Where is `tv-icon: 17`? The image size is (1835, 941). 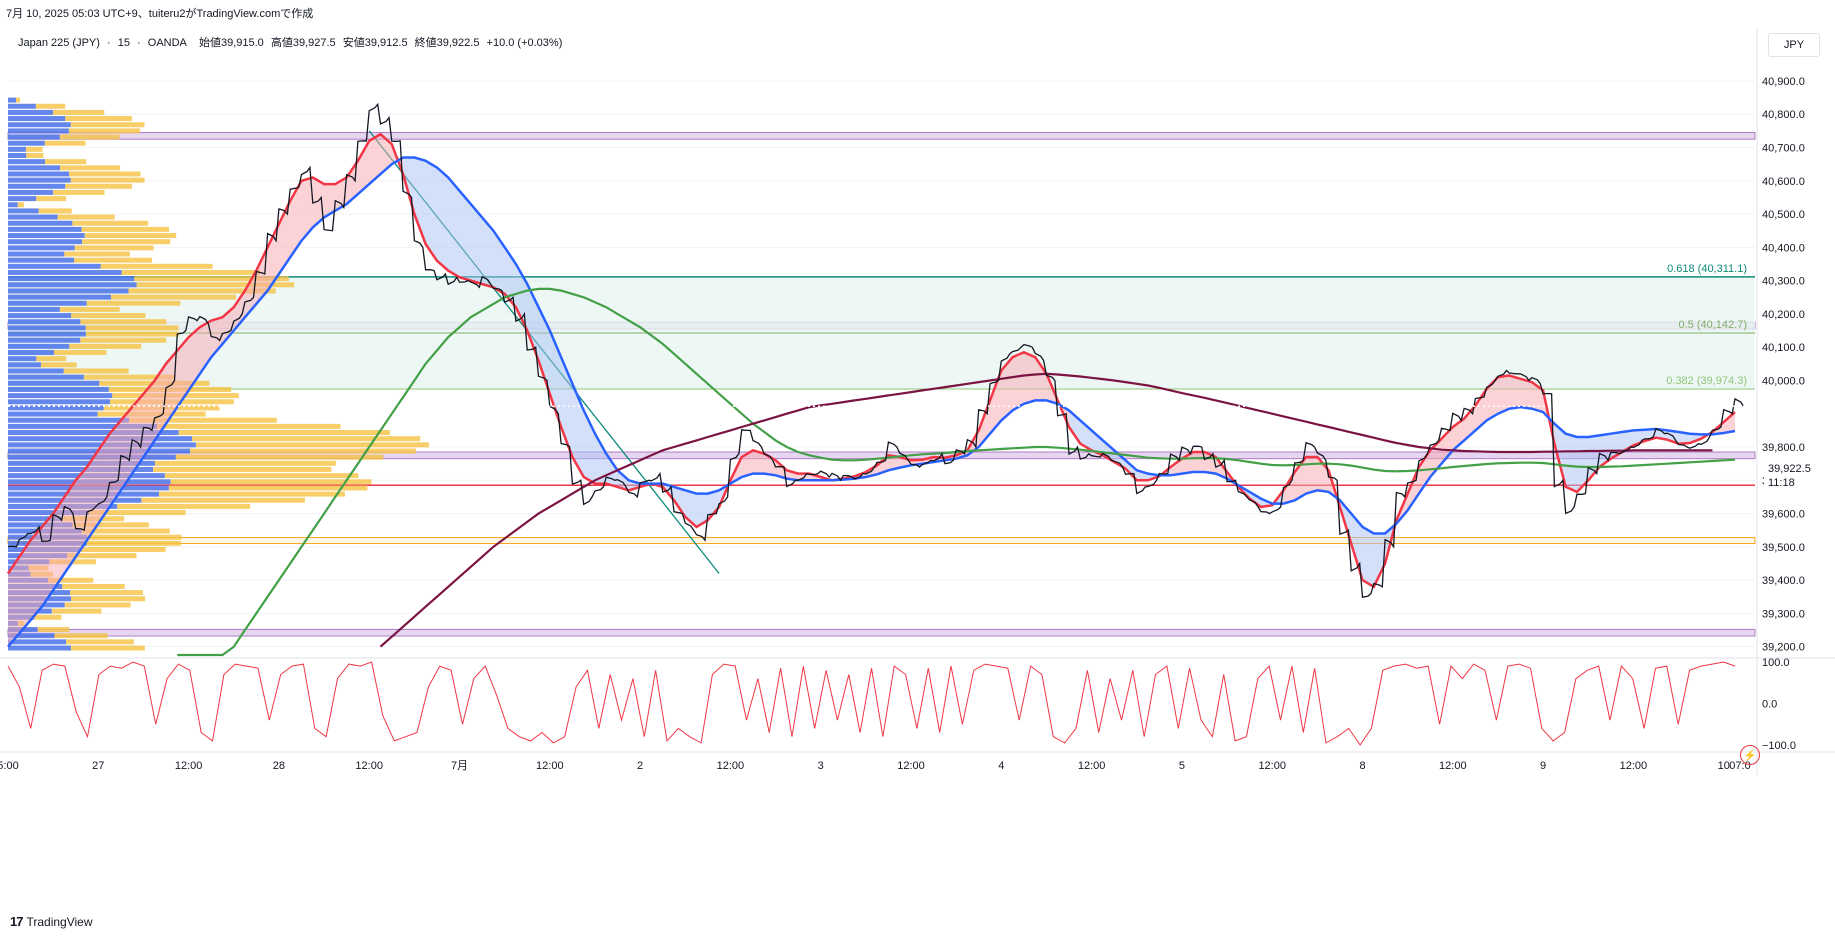 tv-icon: 17 is located at coordinates (17, 921).